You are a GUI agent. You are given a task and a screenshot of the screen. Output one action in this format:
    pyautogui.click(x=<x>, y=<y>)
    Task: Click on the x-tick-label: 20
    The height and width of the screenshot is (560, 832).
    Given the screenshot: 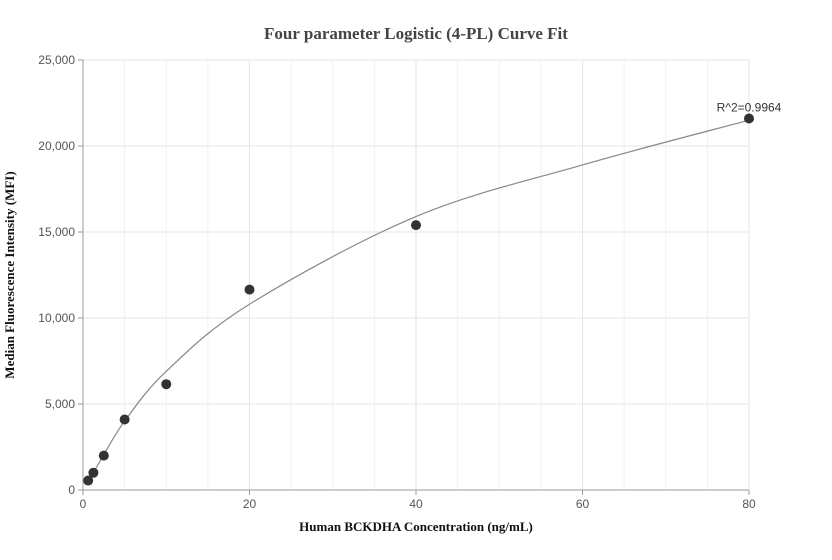 What is the action you would take?
    pyautogui.click(x=250, y=504)
    